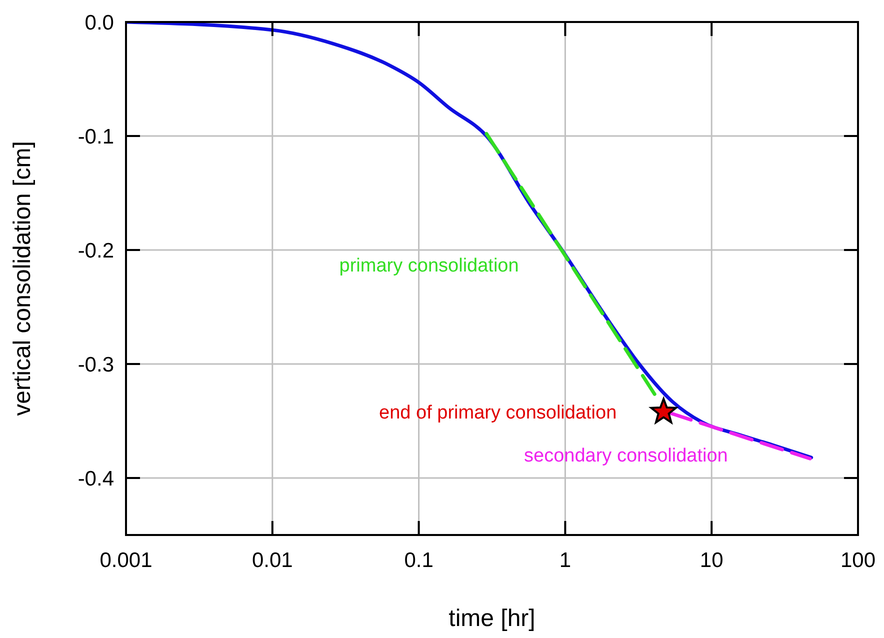 This screenshot has height=638, width=884. Describe the element at coordinates (96, 478) in the screenshot. I see `y-tick-label: -0.4` at that location.